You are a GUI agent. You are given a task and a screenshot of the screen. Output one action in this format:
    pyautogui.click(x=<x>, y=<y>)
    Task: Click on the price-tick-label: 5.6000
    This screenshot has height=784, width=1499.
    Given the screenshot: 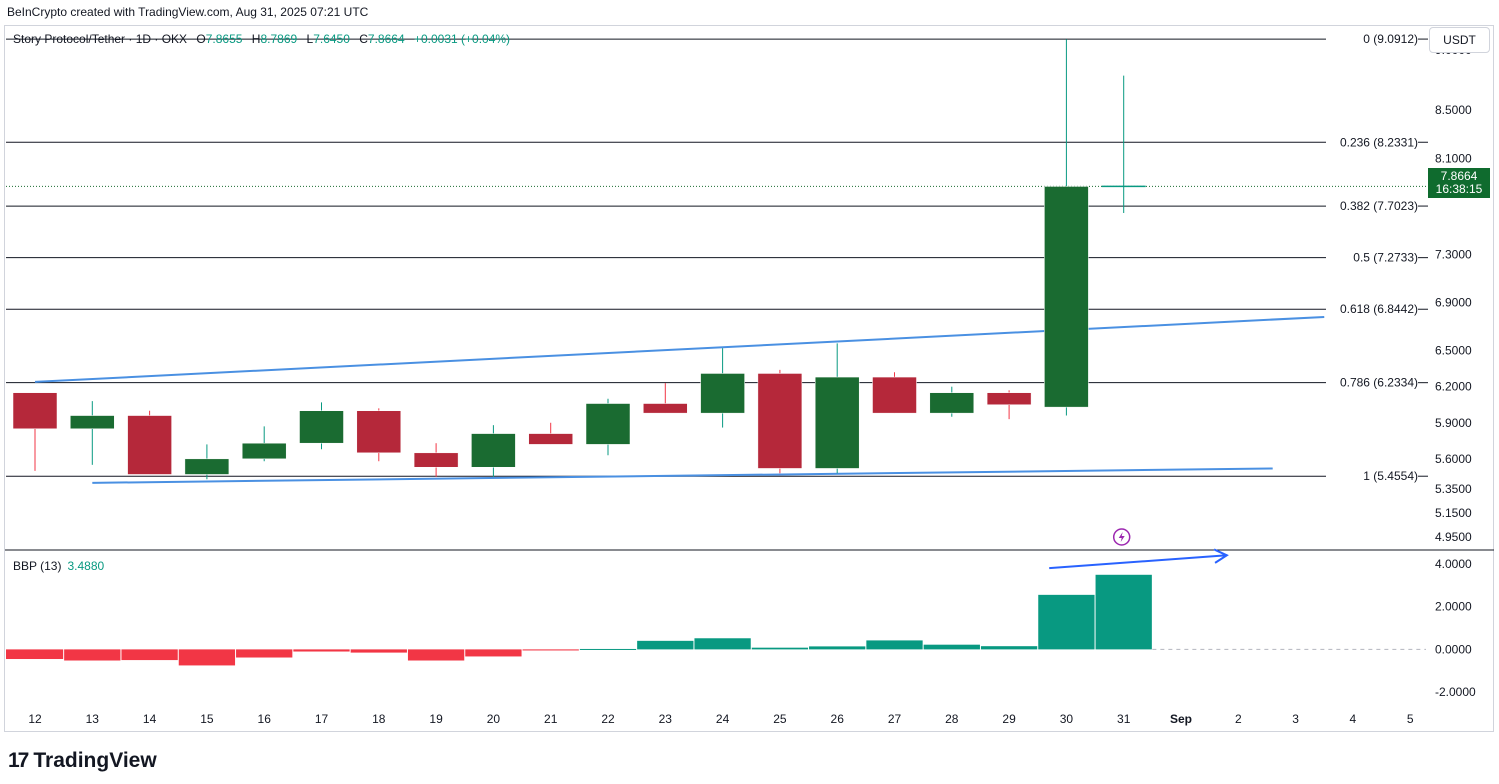 What is the action you would take?
    pyautogui.click(x=1453, y=459)
    